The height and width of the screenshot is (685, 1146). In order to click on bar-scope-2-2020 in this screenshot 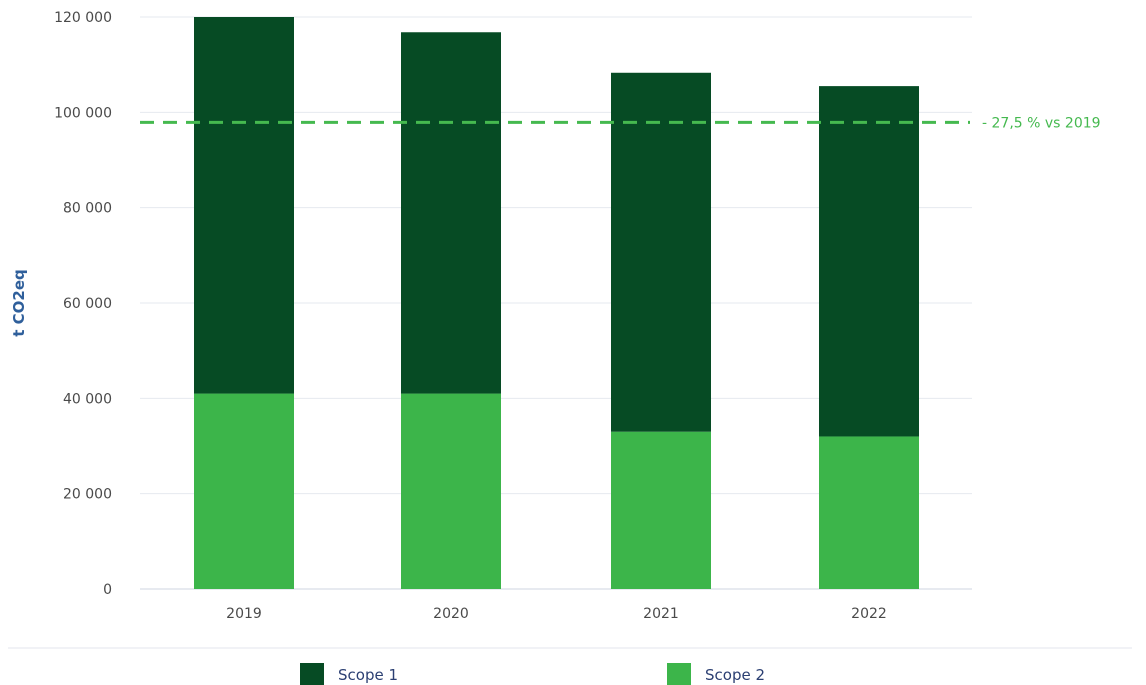, I will do `click(451, 491)`.